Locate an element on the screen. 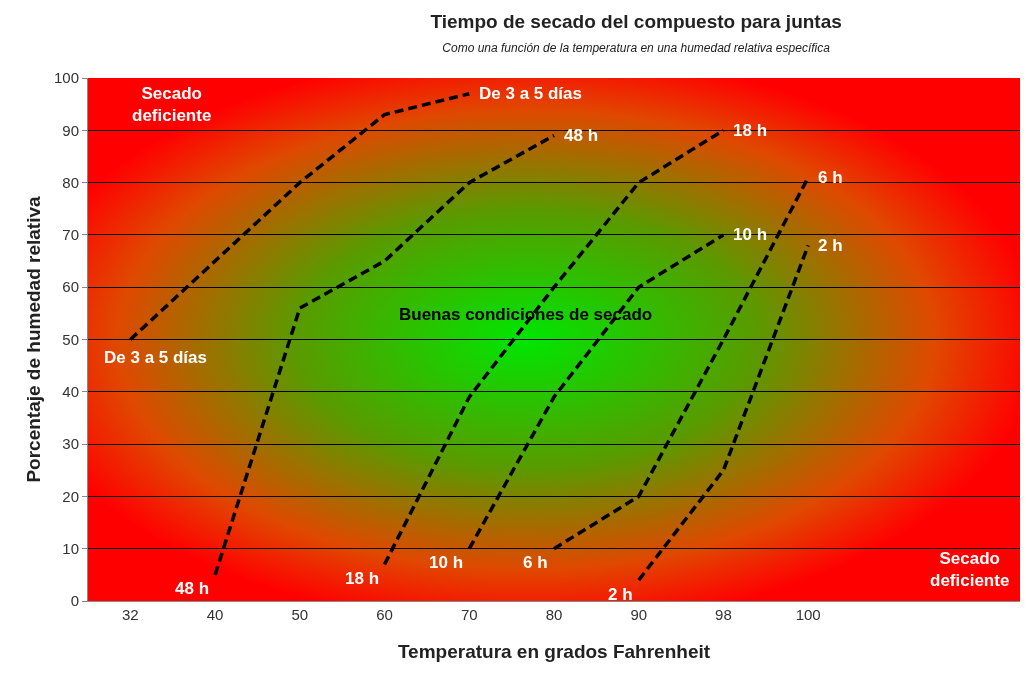 The width and height of the screenshot is (1026, 694). y-tick-label: 80 is located at coordinates (70, 182).